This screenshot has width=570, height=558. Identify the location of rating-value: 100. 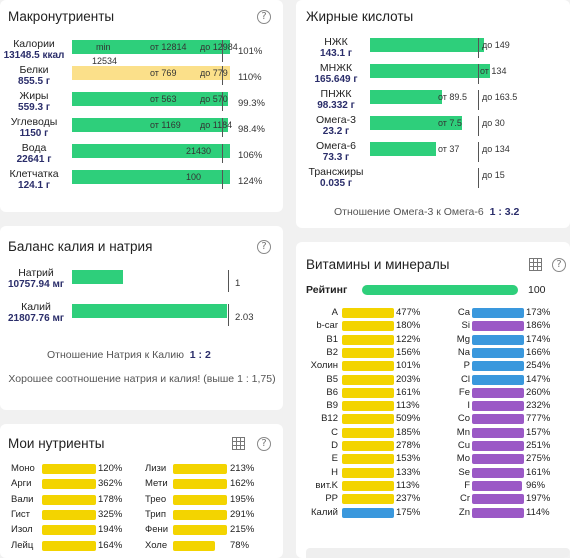
(537, 290).